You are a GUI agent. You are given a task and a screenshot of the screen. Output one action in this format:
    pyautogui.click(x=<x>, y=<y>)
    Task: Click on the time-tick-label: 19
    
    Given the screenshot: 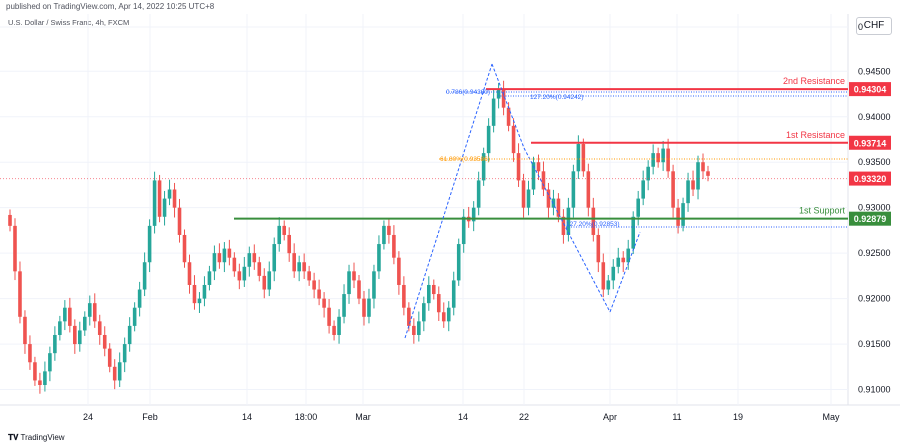 What is the action you would take?
    pyautogui.click(x=738, y=417)
    